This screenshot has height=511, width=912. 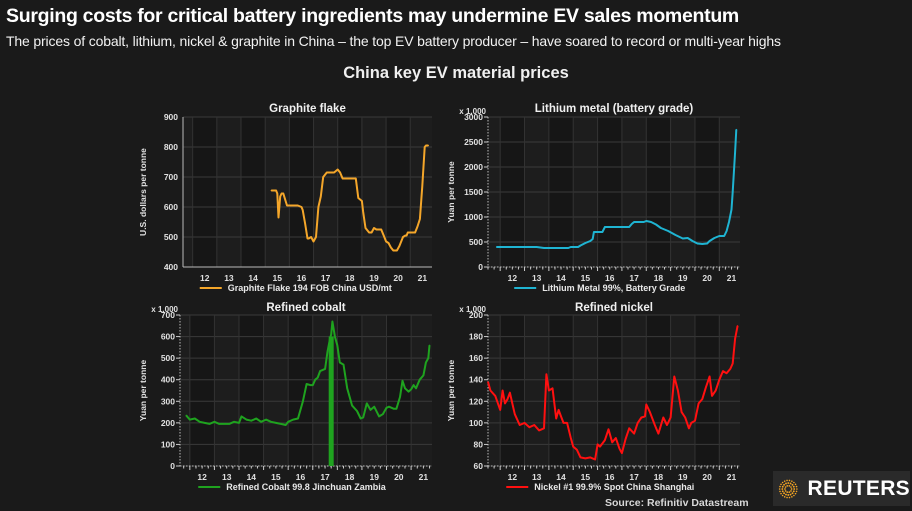 I want to click on x-tick-label: 16, so click(x=610, y=278).